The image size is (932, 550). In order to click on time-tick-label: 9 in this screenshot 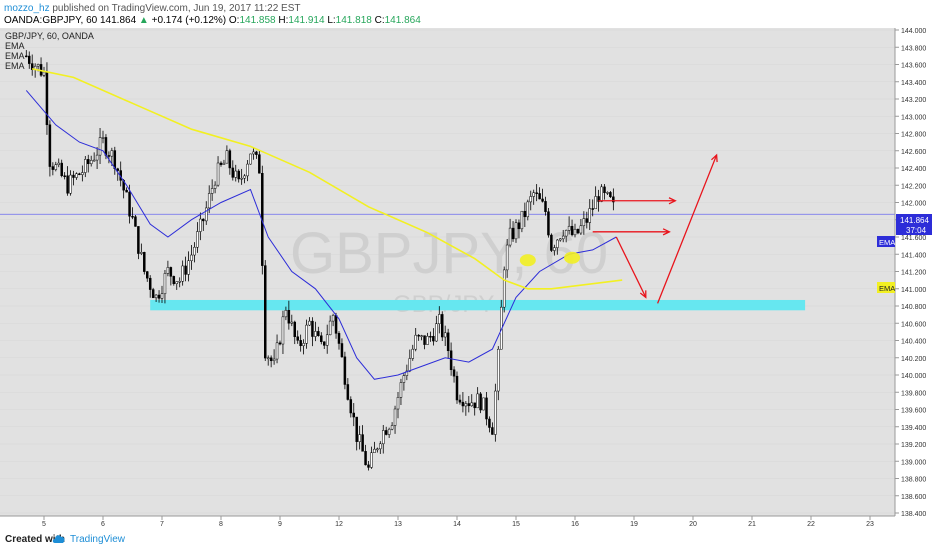, I will do `click(280, 524)`.